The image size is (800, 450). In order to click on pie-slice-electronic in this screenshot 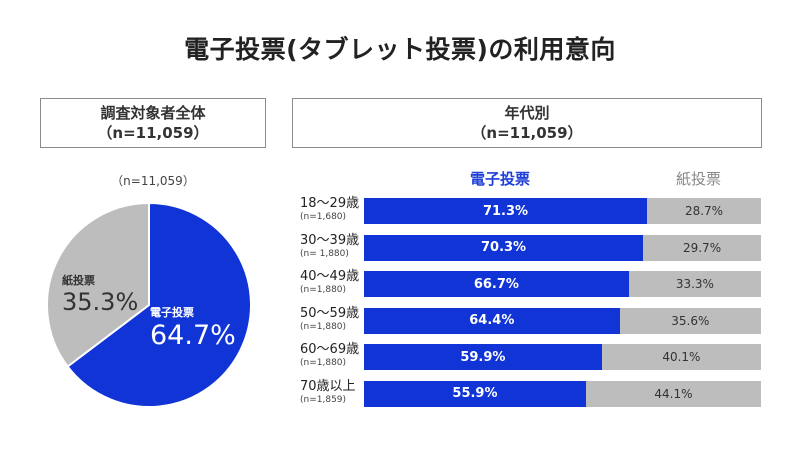, I will do `click(159, 304)`.